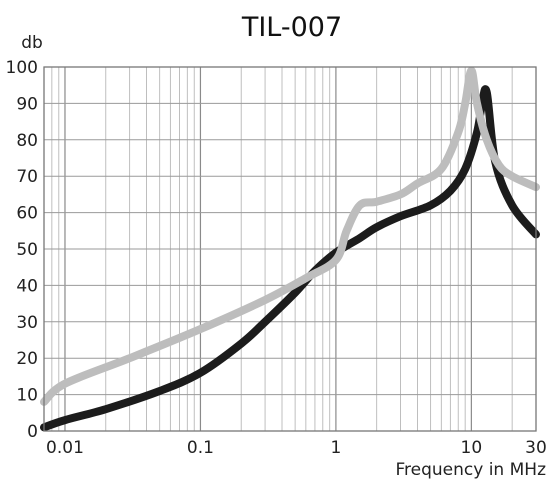 The width and height of the screenshot is (553, 485). I want to click on y-tick-labels: 0 10 20 30 40 50 60 70 80 90 100, so click(22, 250).